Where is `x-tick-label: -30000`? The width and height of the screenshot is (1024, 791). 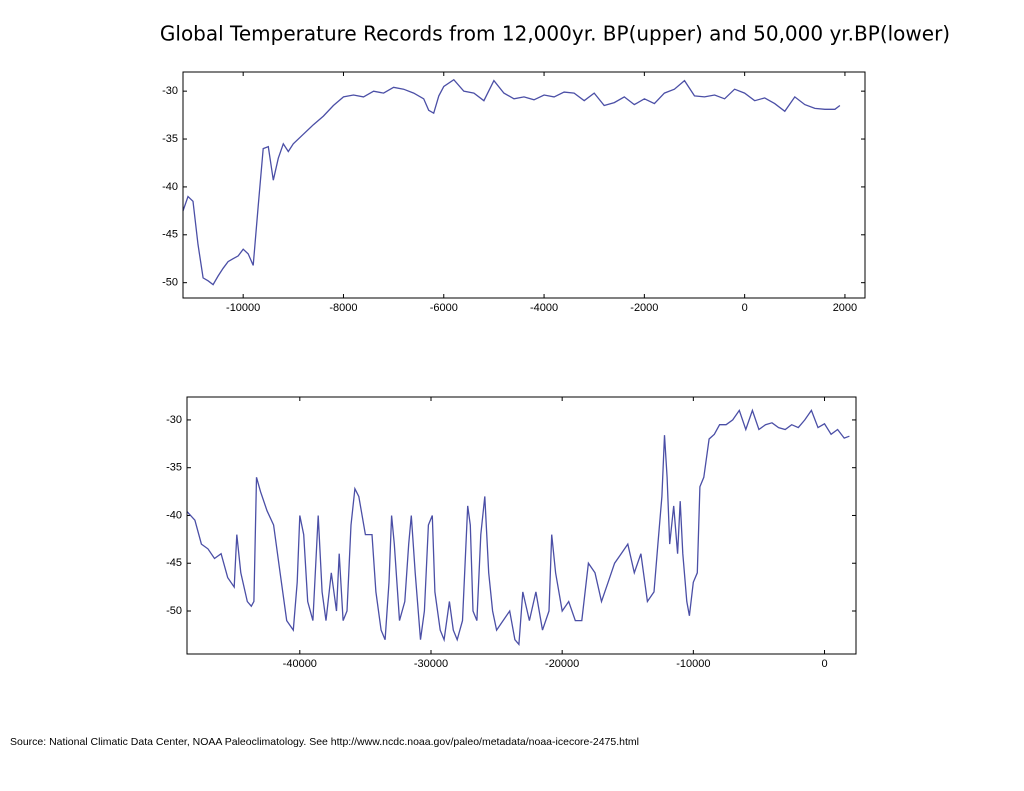 x-tick-label: -30000 is located at coordinates (431, 664).